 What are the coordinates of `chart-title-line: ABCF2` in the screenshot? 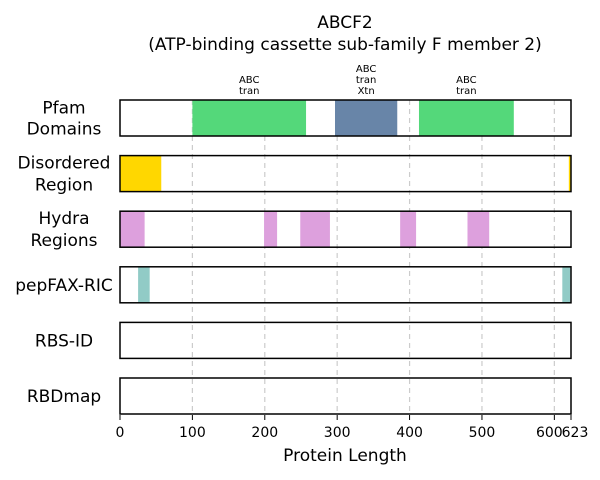 It's located at (344, 23).